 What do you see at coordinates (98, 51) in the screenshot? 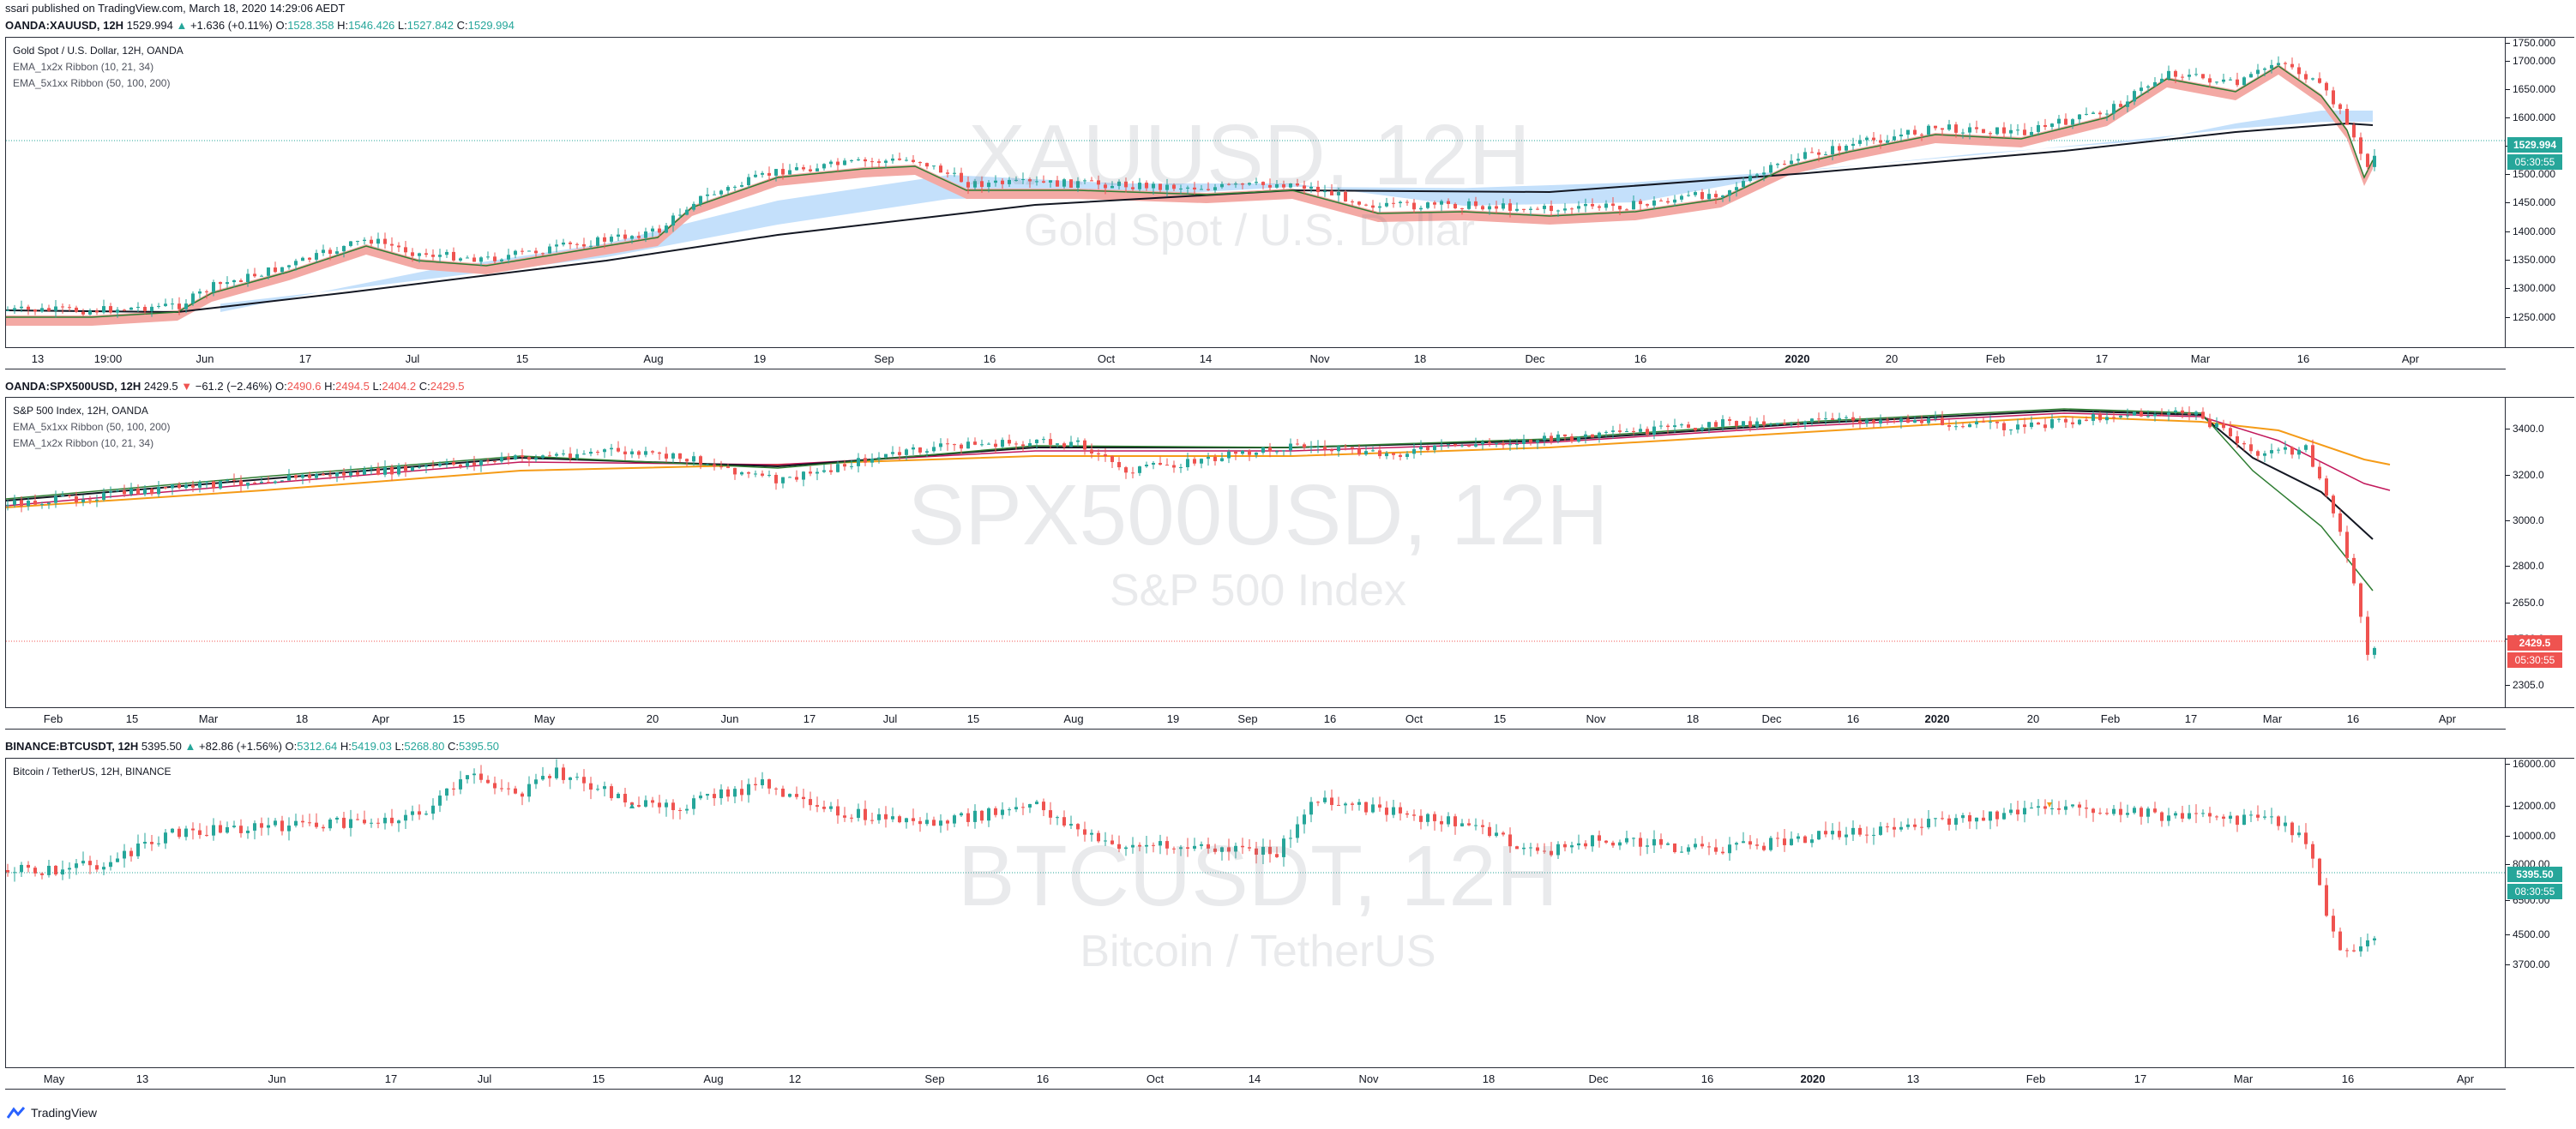
I see `gold-legend-title: Gold Spot / U.S. Dollar, 12H, OANDA` at bounding box center [98, 51].